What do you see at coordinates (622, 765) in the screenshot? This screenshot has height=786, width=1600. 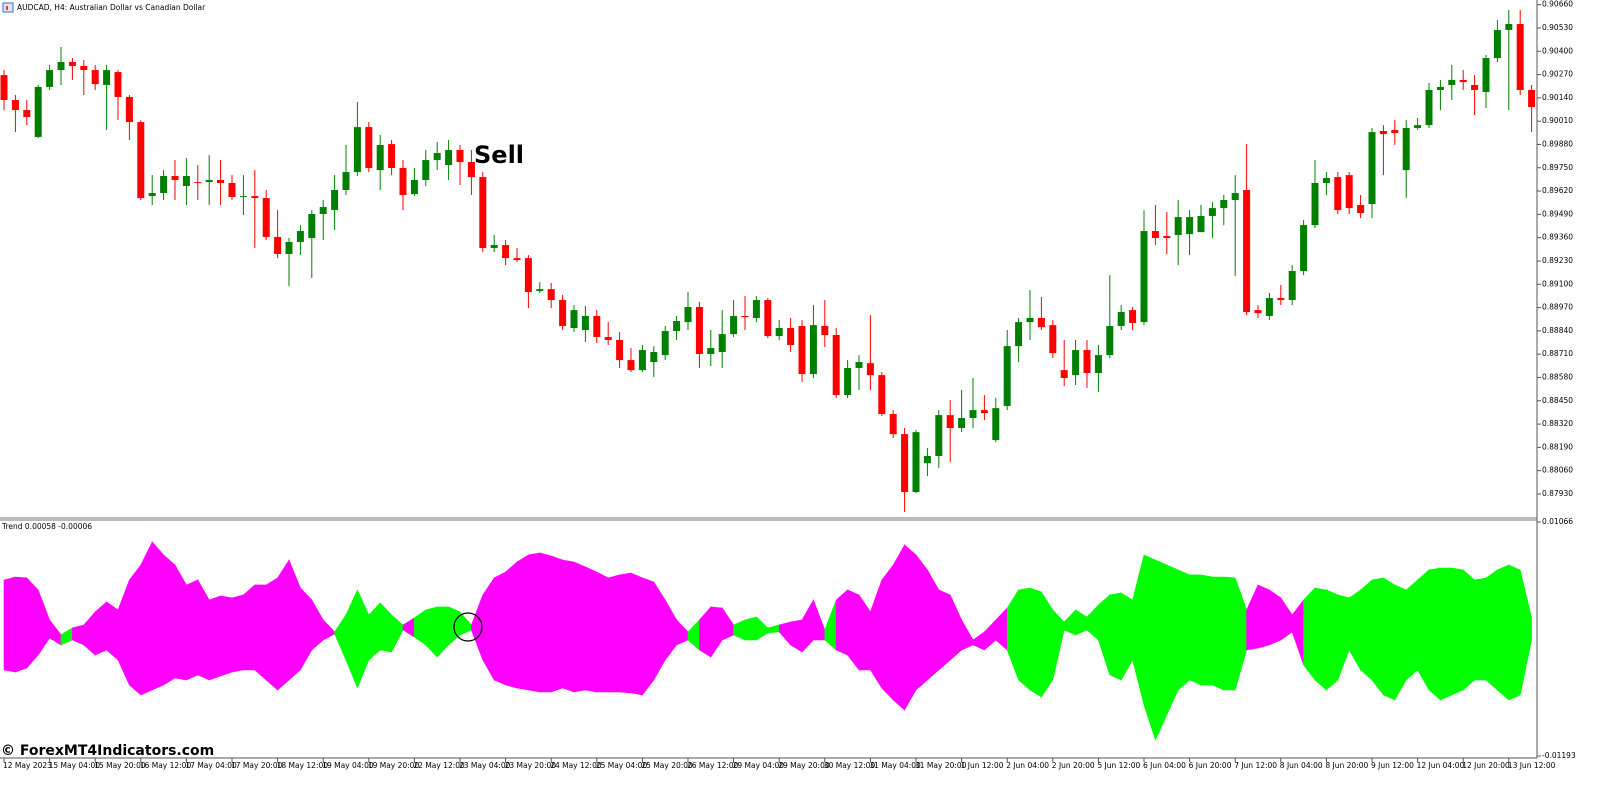 I see `x-tick-label: 25 May 04:00` at bounding box center [622, 765].